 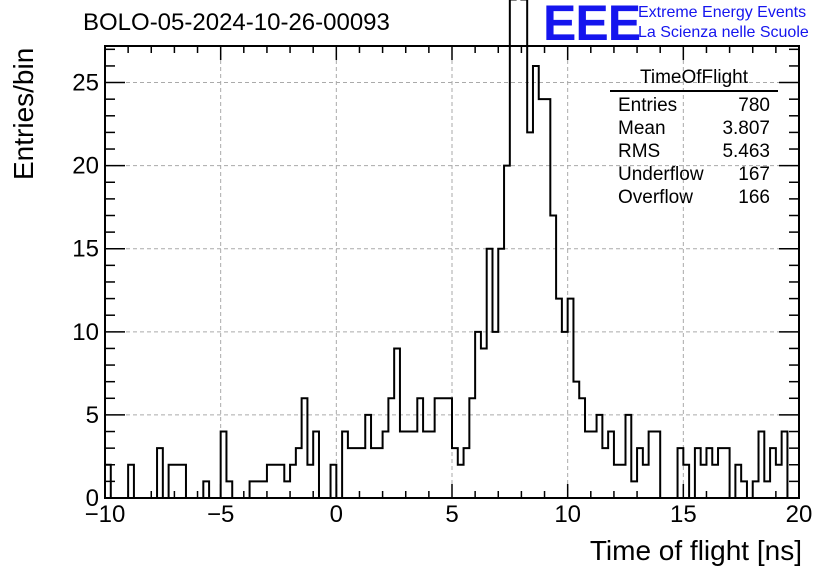 What do you see at coordinates (639, 151) in the screenshot?
I see `stats-label: RMS` at bounding box center [639, 151].